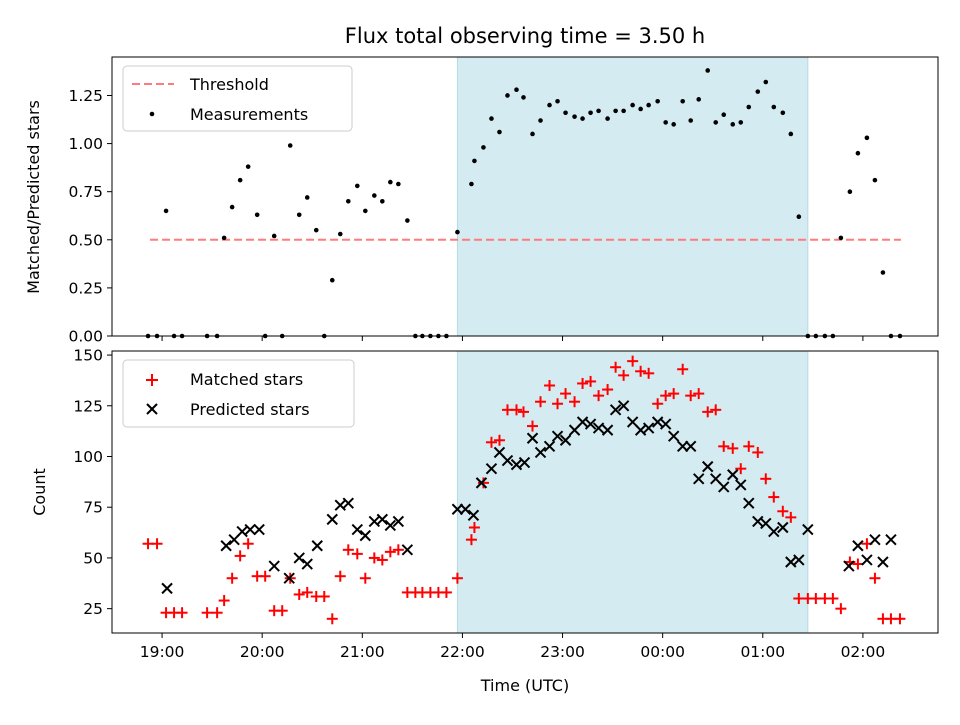 Image resolution: width=960 pixels, height=725 pixels. What do you see at coordinates (246, 379) in the screenshot?
I see `legend-matched-label: Matched stars` at bounding box center [246, 379].